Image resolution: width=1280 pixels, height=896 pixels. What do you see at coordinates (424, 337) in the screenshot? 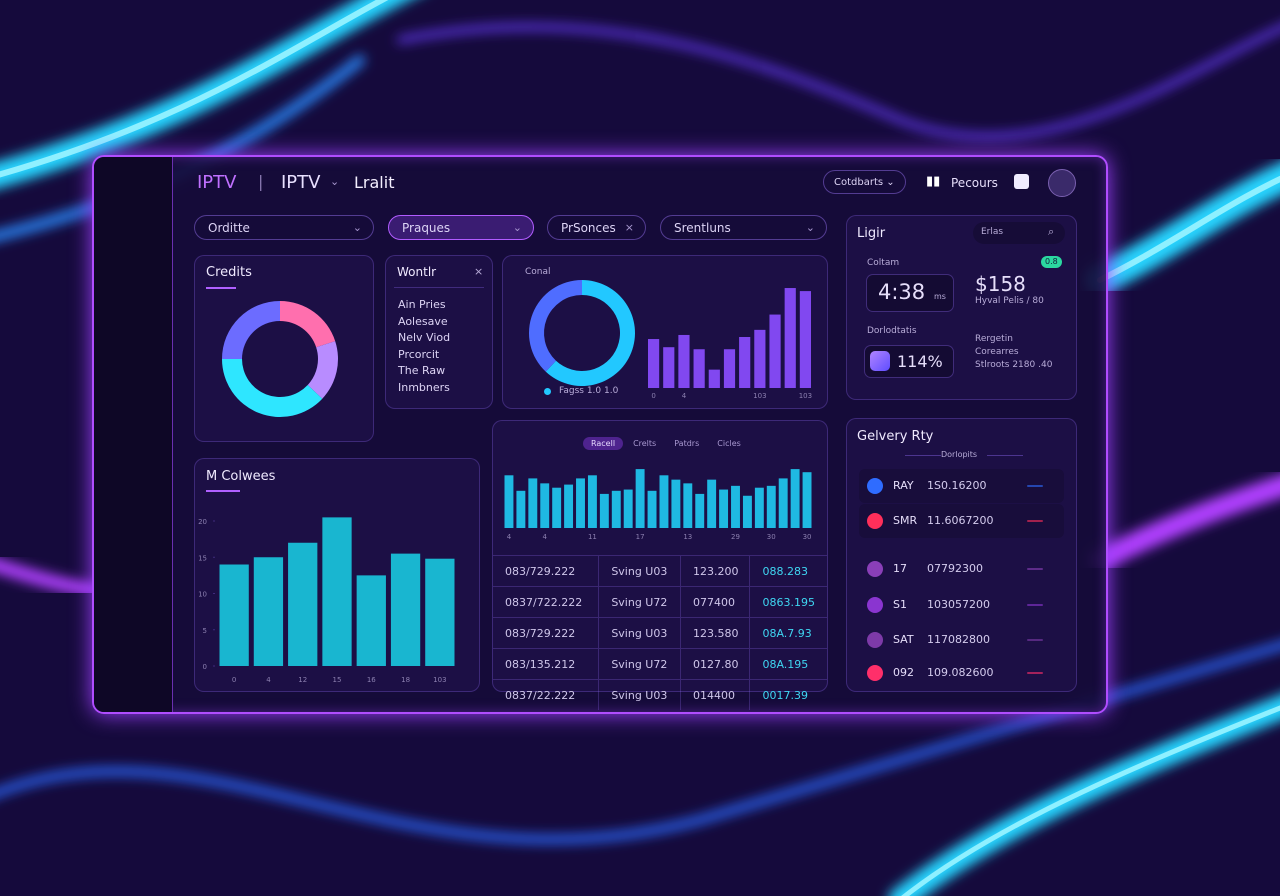
I see `list-item: Nelv Viod` at bounding box center [424, 337].